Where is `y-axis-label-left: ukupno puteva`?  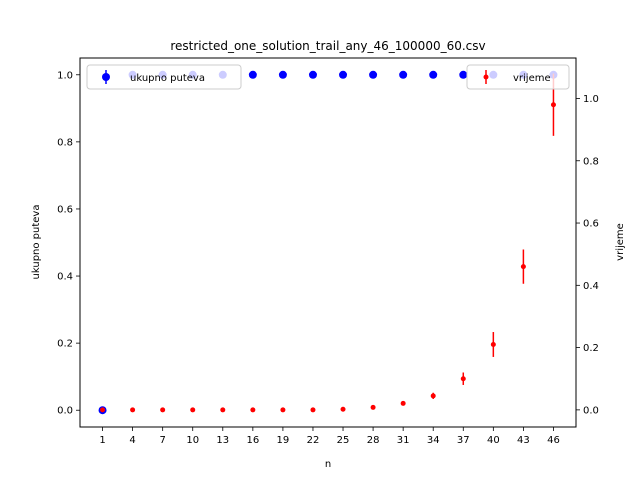
y-axis-label-left: ukupno puteva is located at coordinates (36, 242).